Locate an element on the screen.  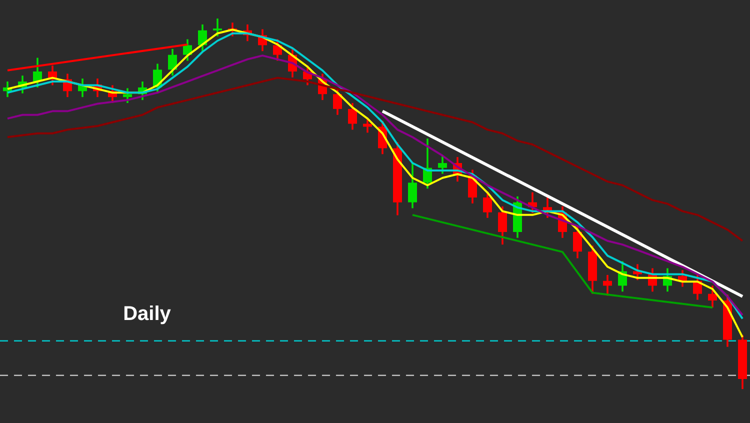
annotation: Daily is located at coordinates (147, 314).